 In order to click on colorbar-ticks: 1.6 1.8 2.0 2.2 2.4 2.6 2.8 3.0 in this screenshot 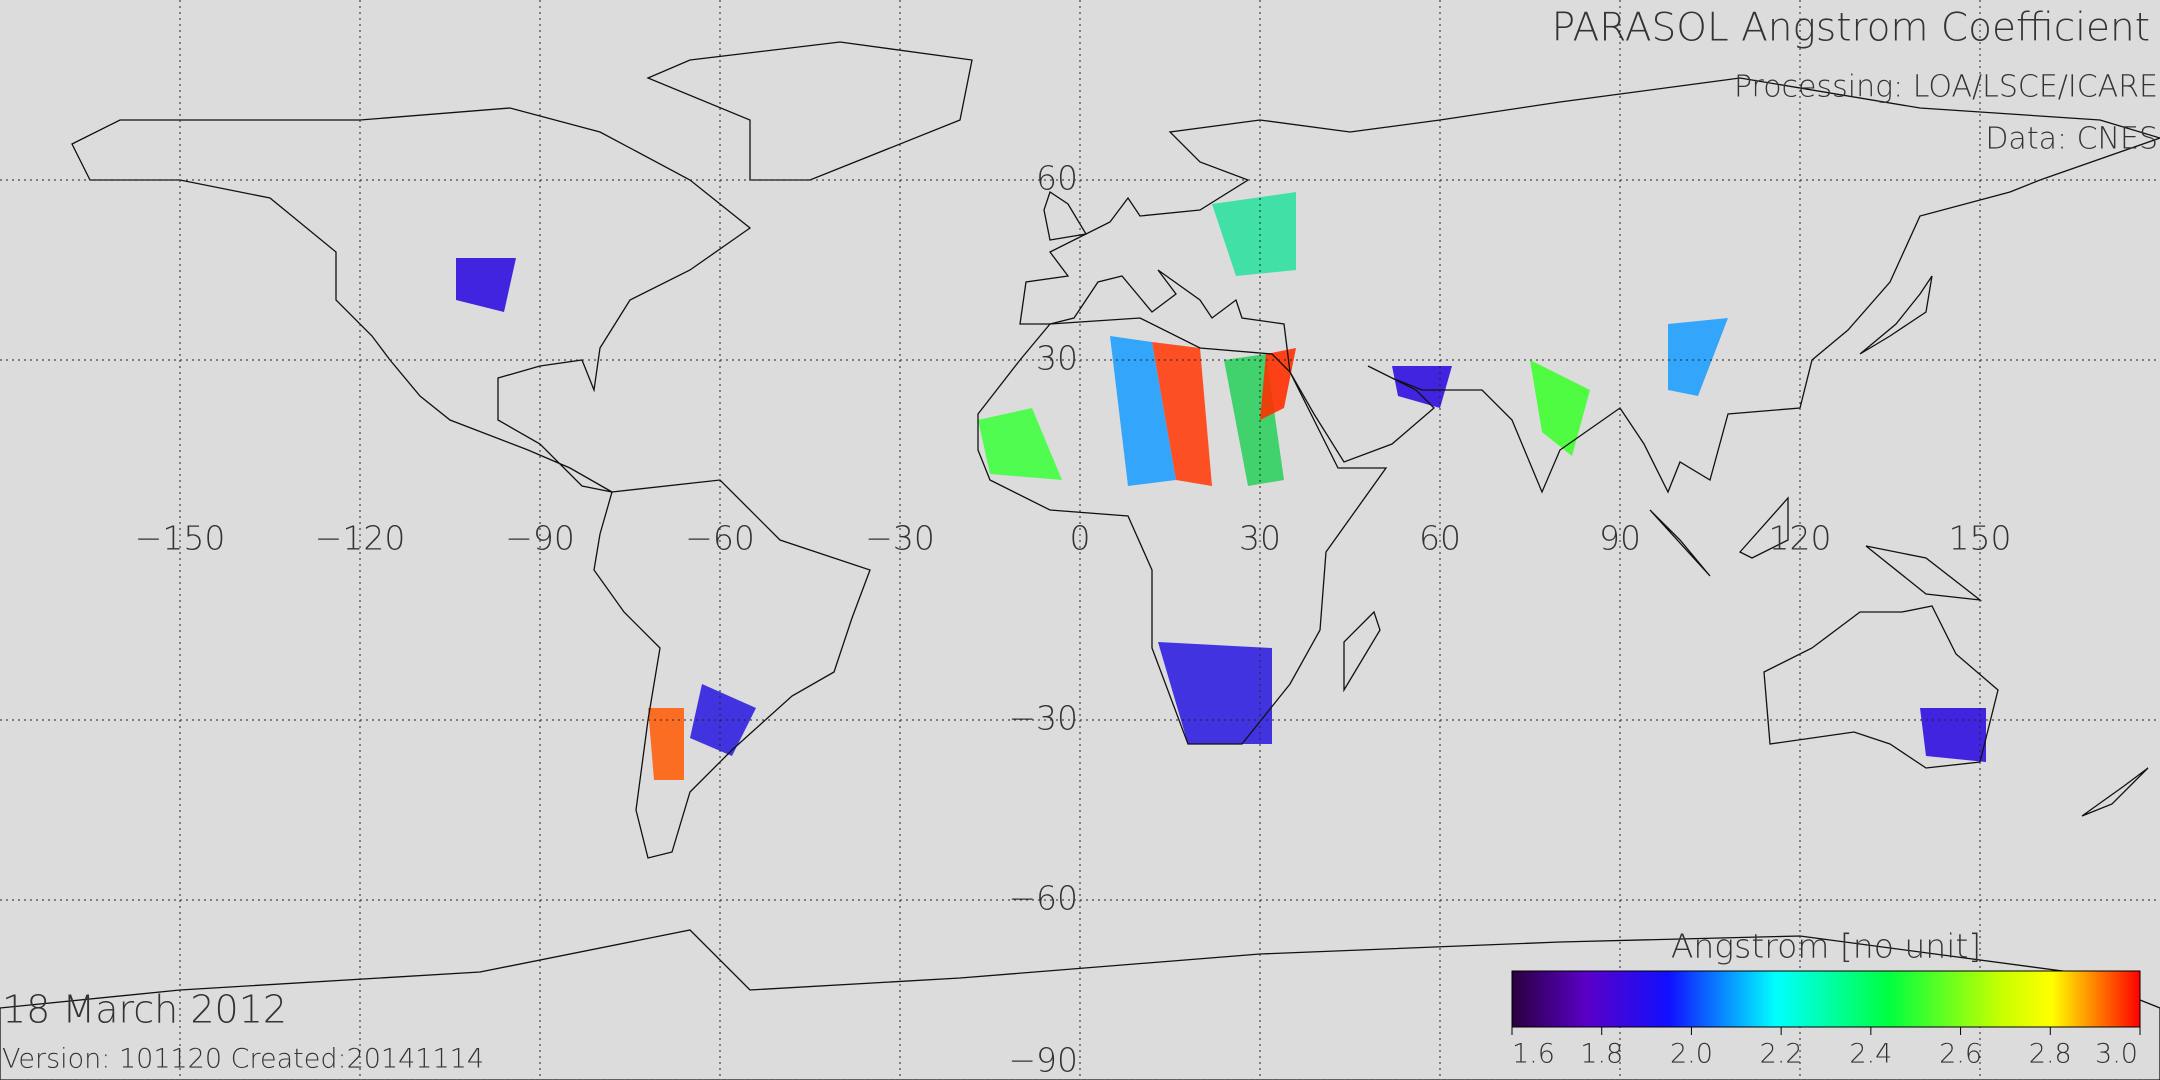, I will do `click(1826, 1048)`.